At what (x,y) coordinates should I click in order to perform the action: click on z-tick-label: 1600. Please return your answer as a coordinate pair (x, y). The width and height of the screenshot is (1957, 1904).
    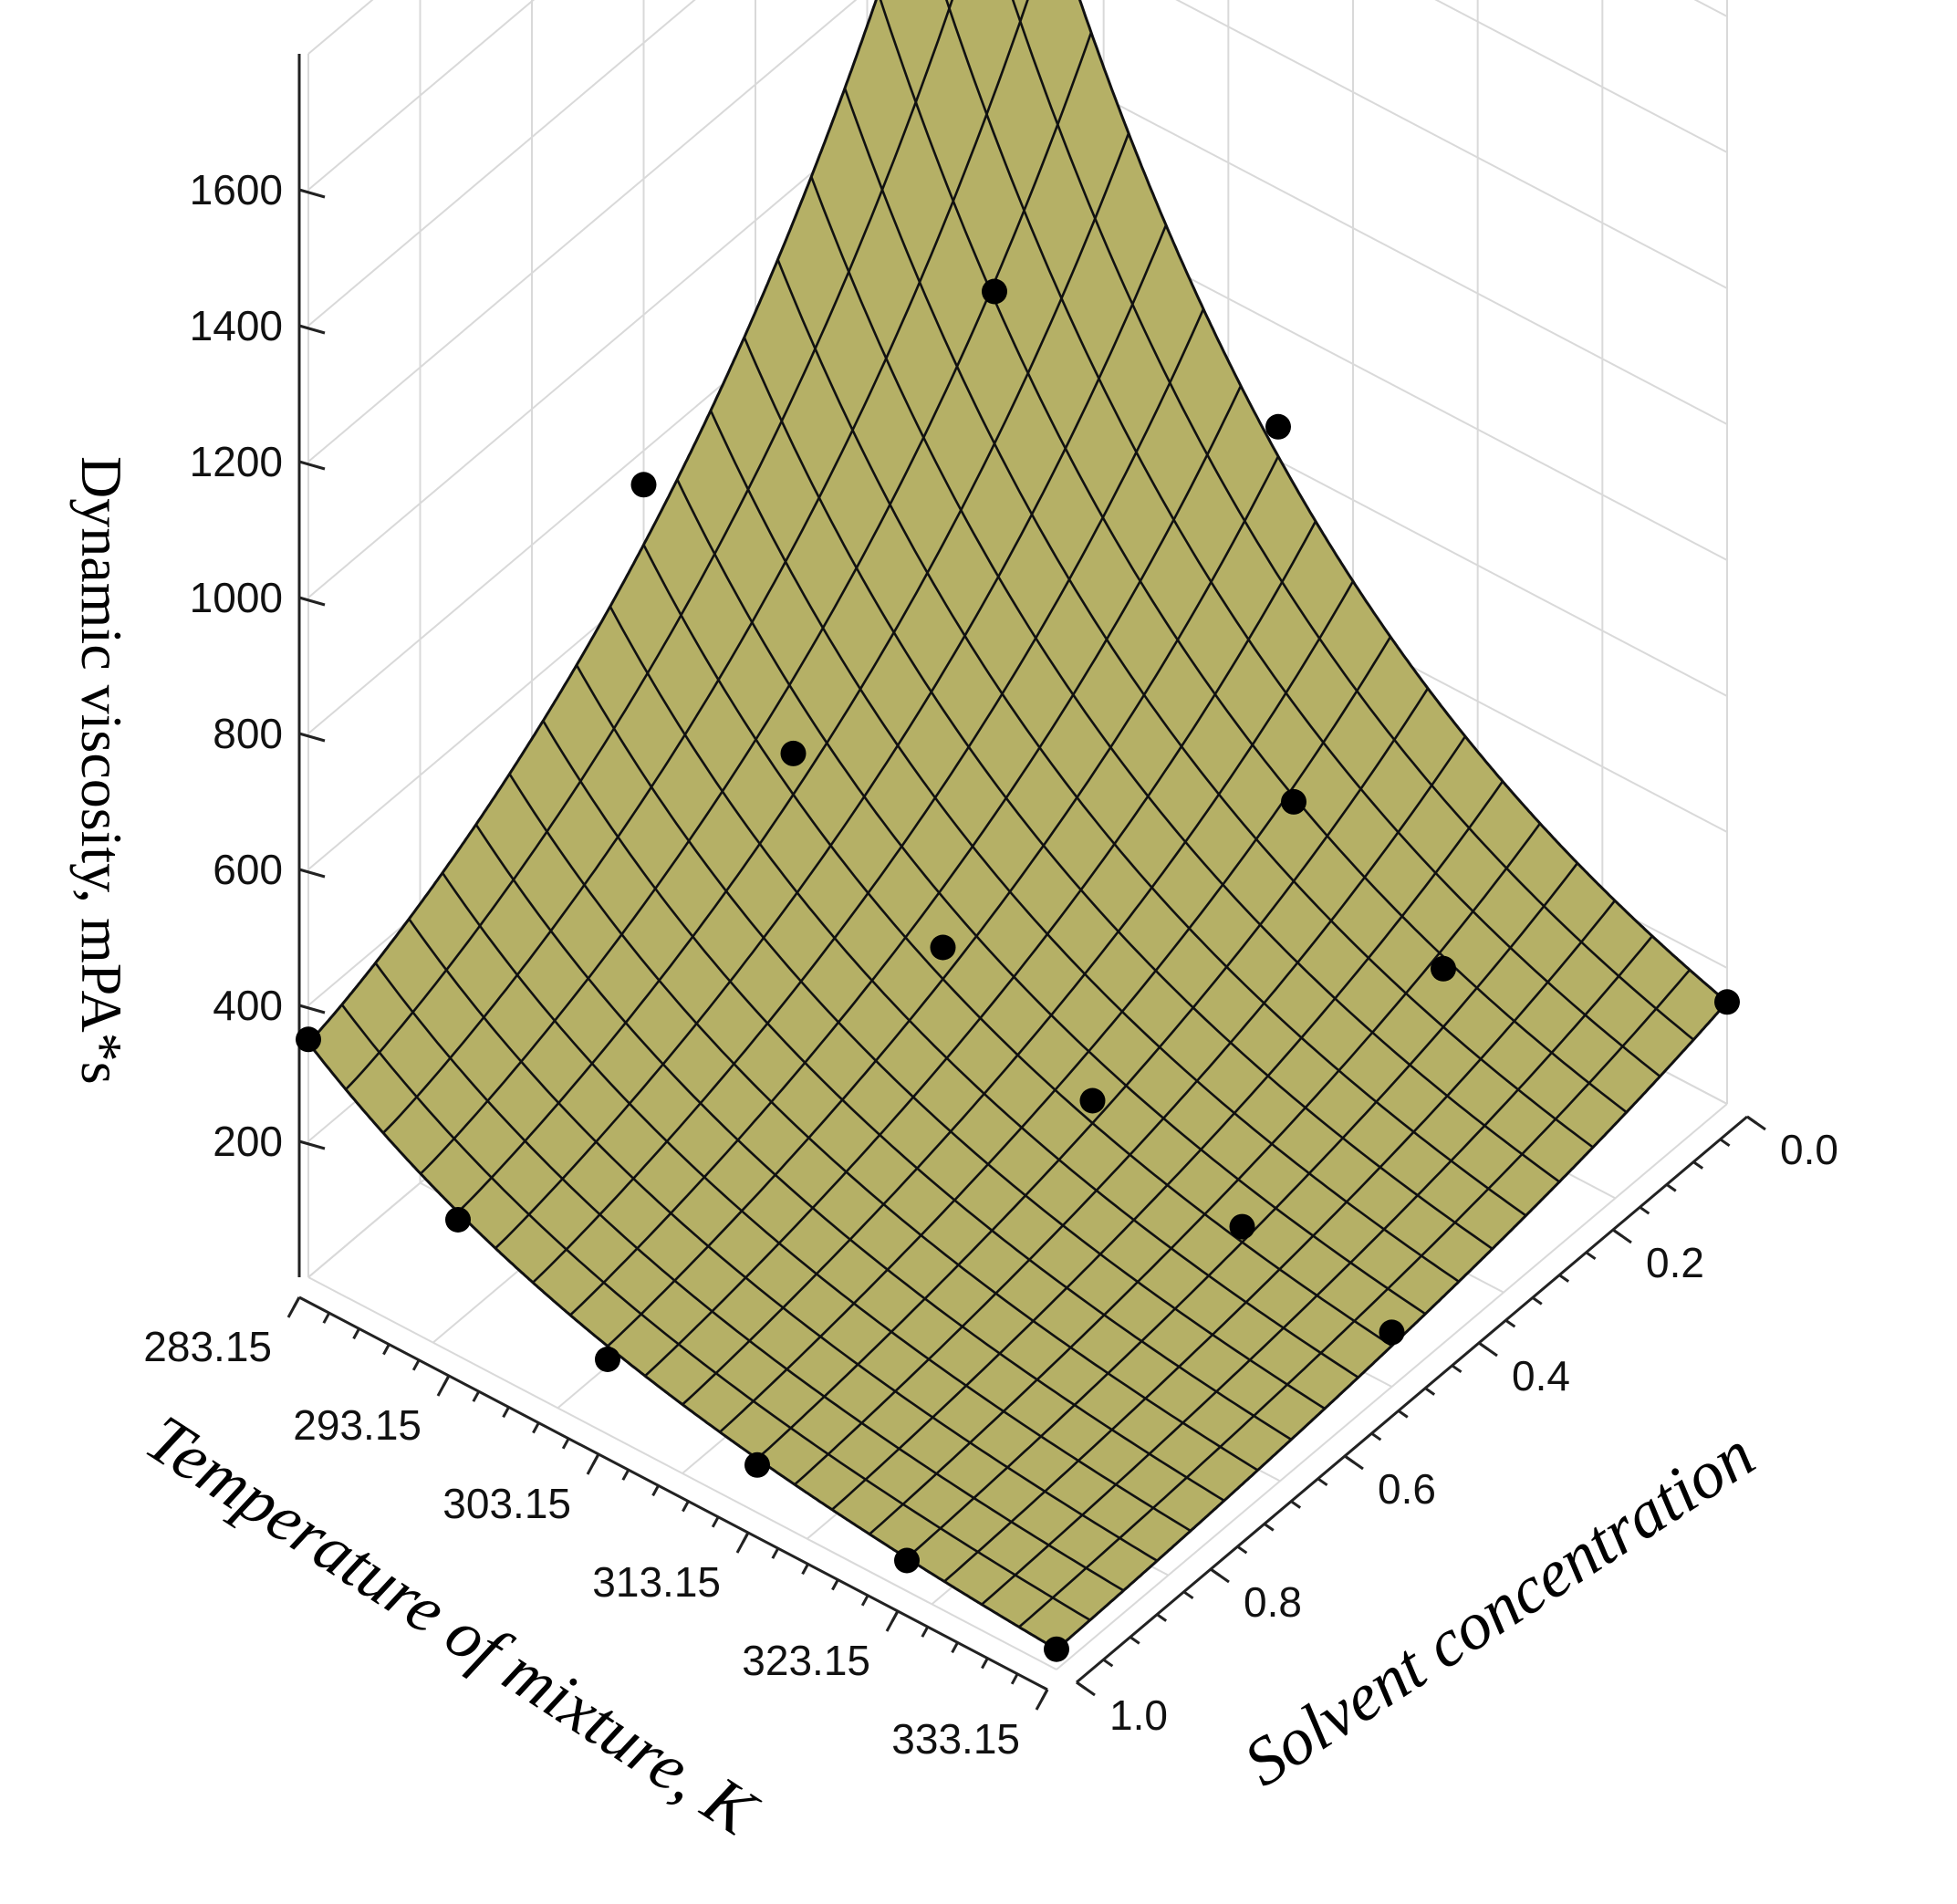
    Looking at the image, I should click on (236, 190).